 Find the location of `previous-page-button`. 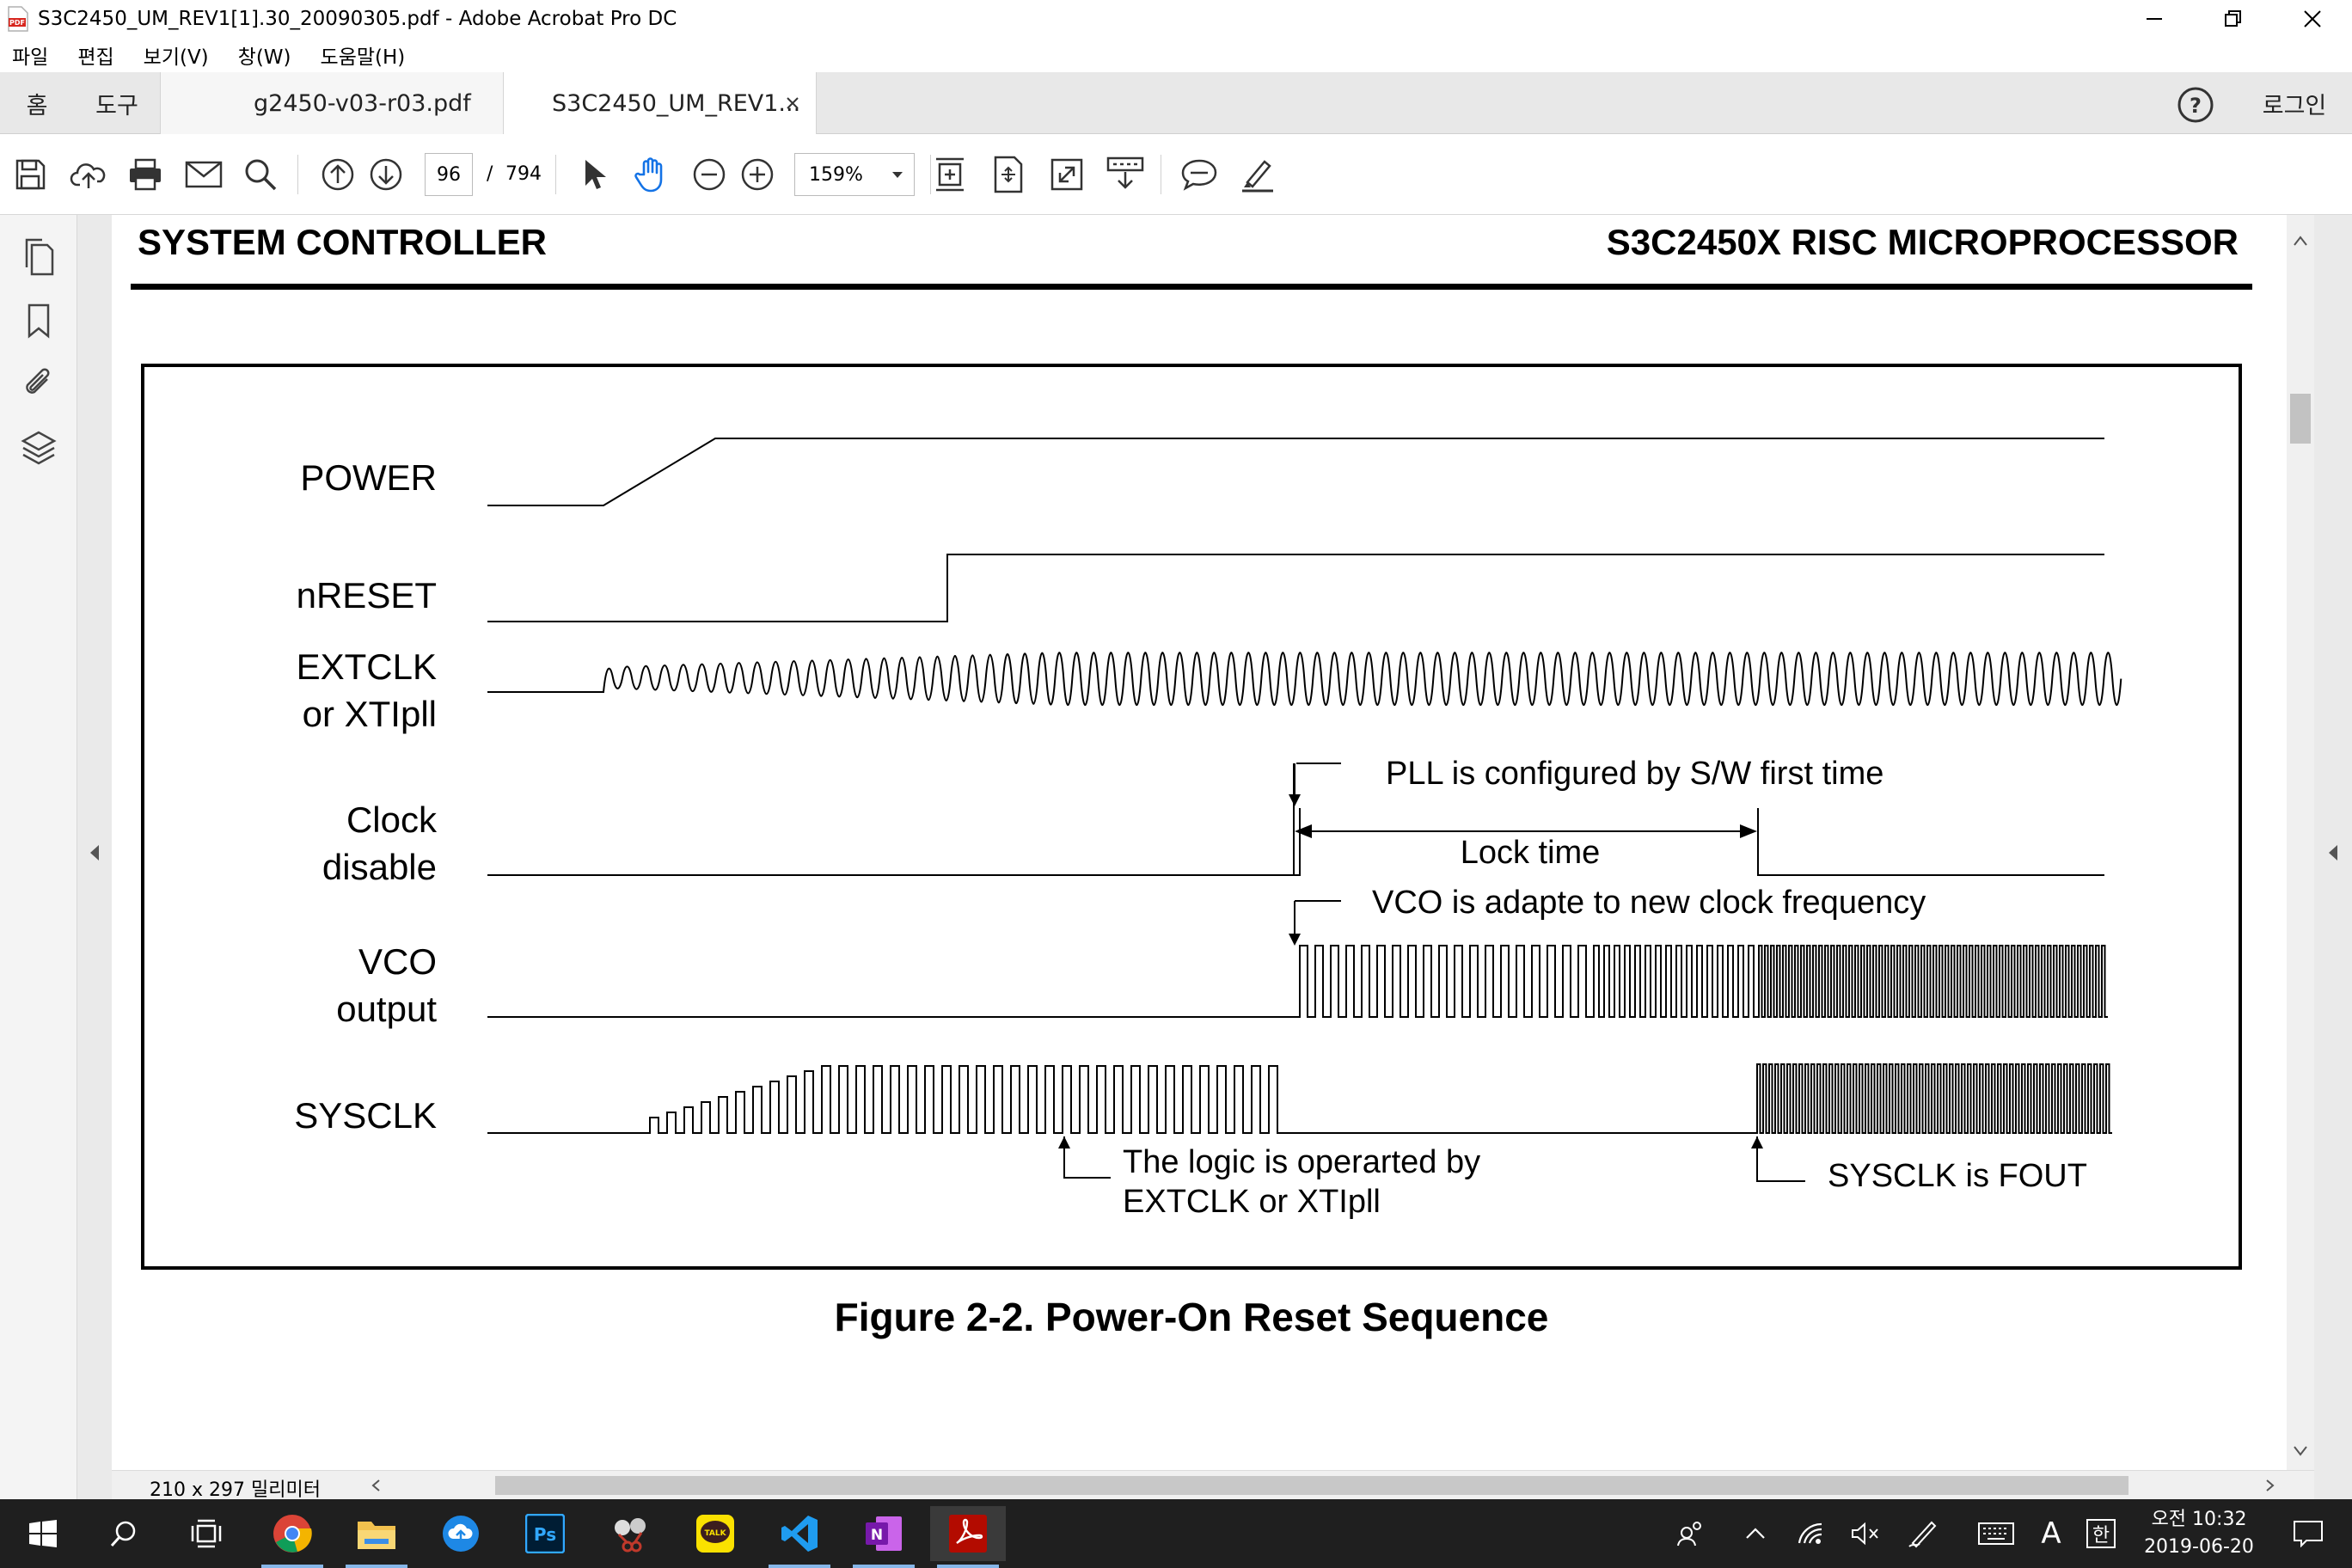

previous-page-button is located at coordinates (338, 174).